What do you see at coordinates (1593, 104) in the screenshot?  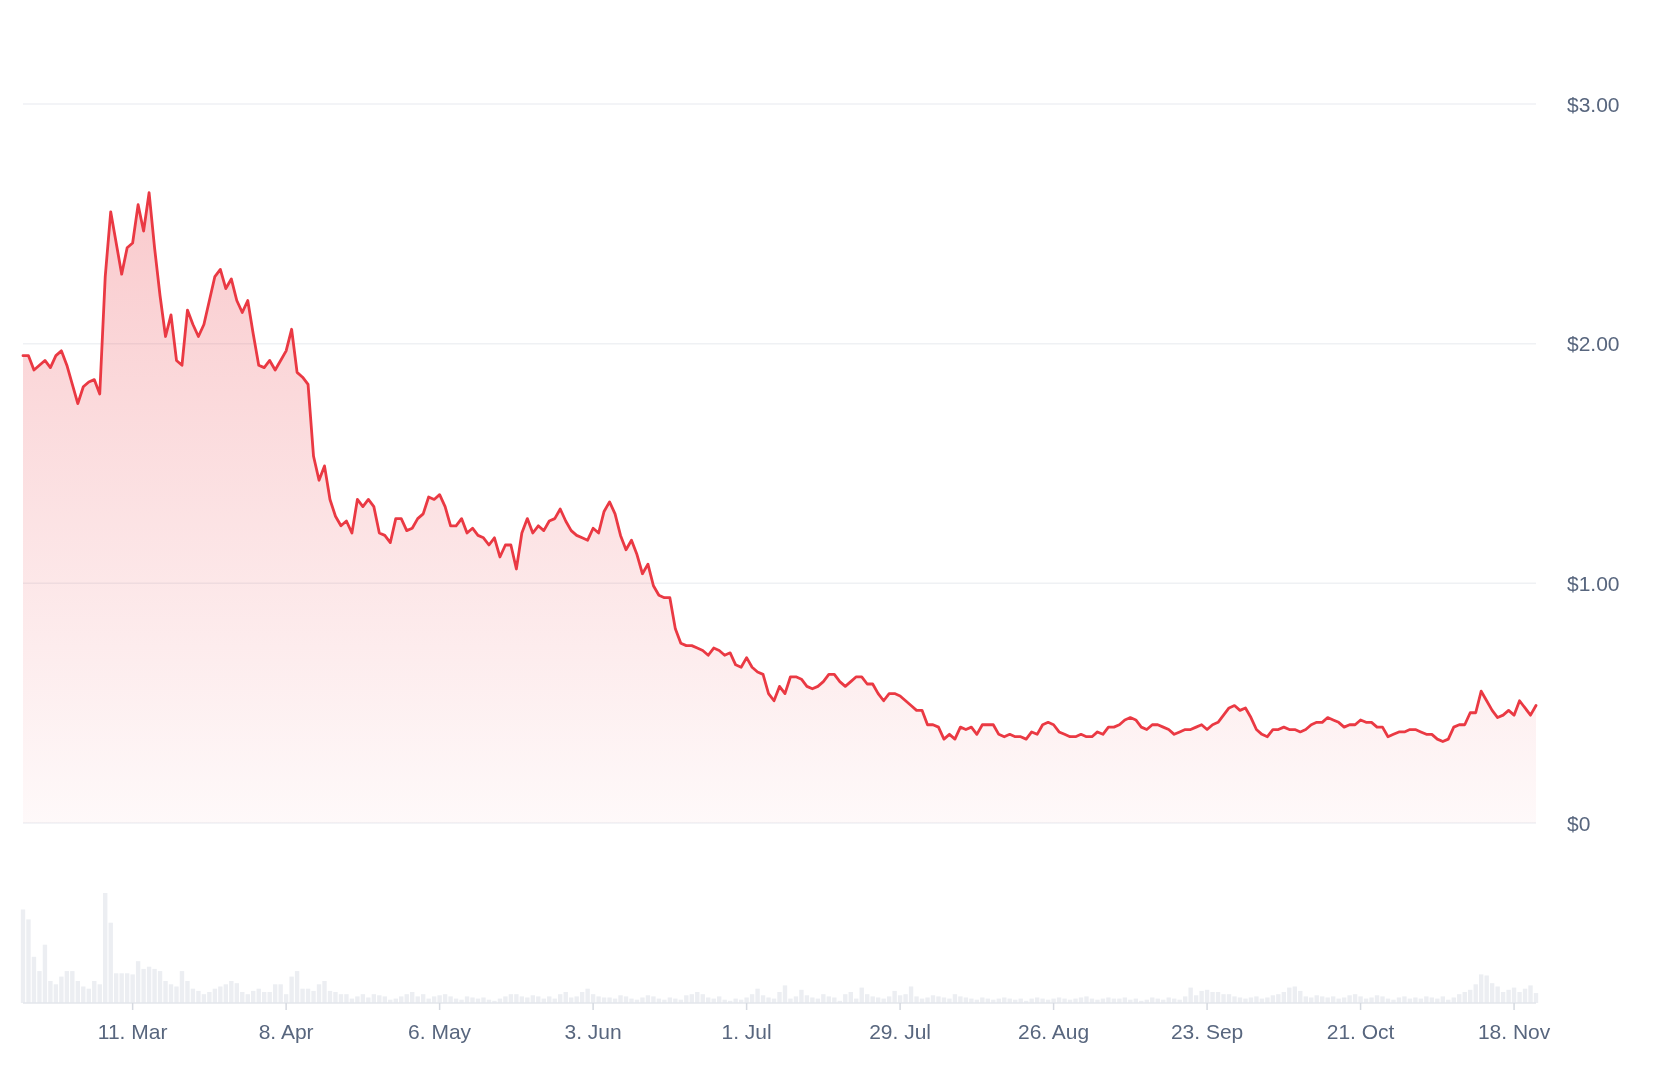 I see `y-tick-label: $3.00` at bounding box center [1593, 104].